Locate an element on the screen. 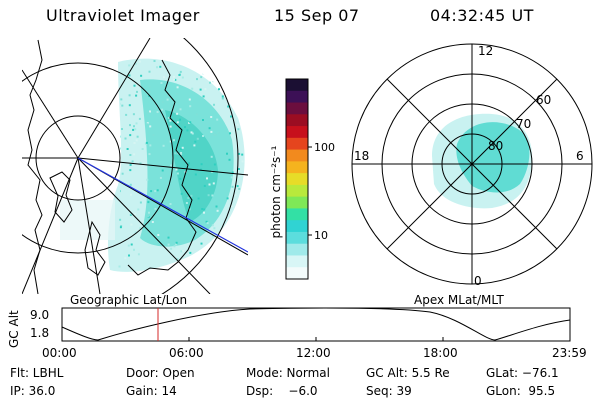  mlt-line is located at coordinates (472, 164).